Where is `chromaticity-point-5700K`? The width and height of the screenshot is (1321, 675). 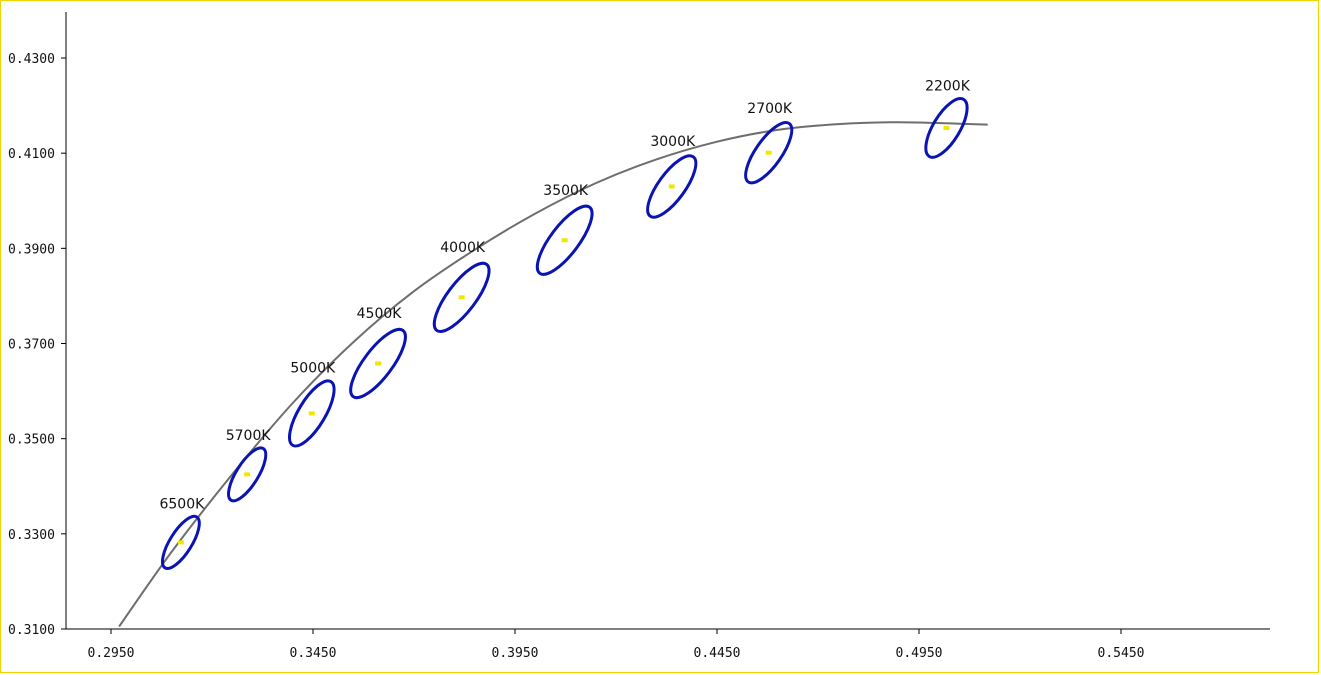 chromaticity-point-5700K is located at coordinates (247, 474).